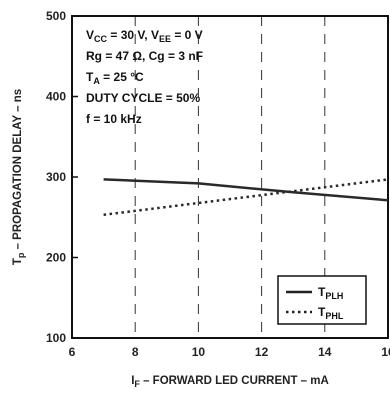 The width and height of the screenshot is (390, 398). What do you see at coordinates (56, 258) in the screenshot?
I see `y-tick-label-200: 200` at bounding box center [56, 258].